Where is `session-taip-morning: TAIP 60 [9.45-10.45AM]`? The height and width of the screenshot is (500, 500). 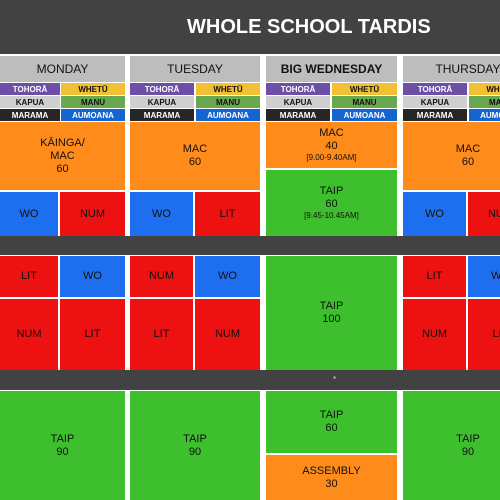
session-taip-morning: TAIP 60 [9.45-10.45AM] is located at coordinates (331, 203).